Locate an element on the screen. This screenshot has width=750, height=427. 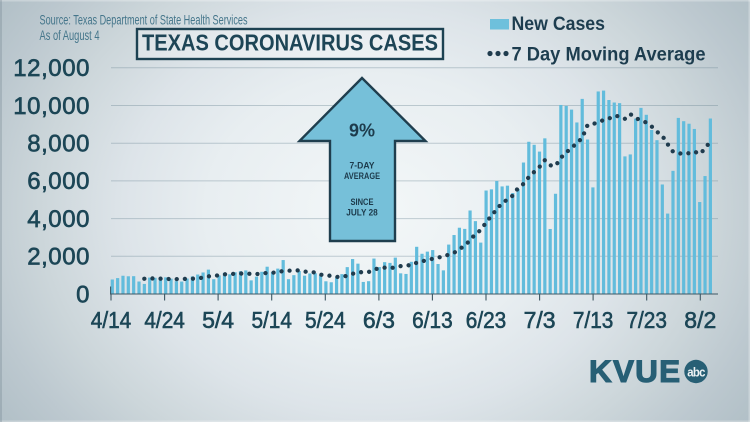
svg-text: New Cases is located at coordinates (559, 24).